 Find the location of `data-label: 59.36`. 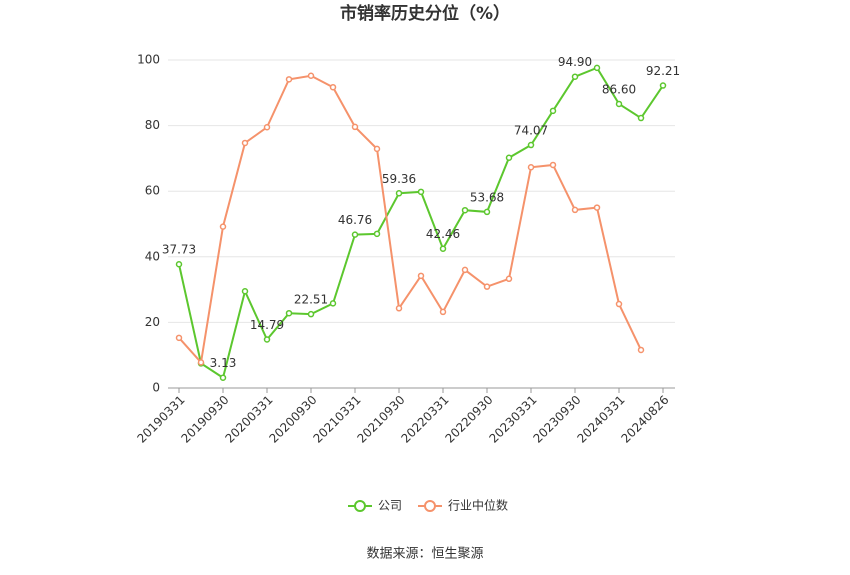

data-label: 59.36 is located at coordinates (399, 179).